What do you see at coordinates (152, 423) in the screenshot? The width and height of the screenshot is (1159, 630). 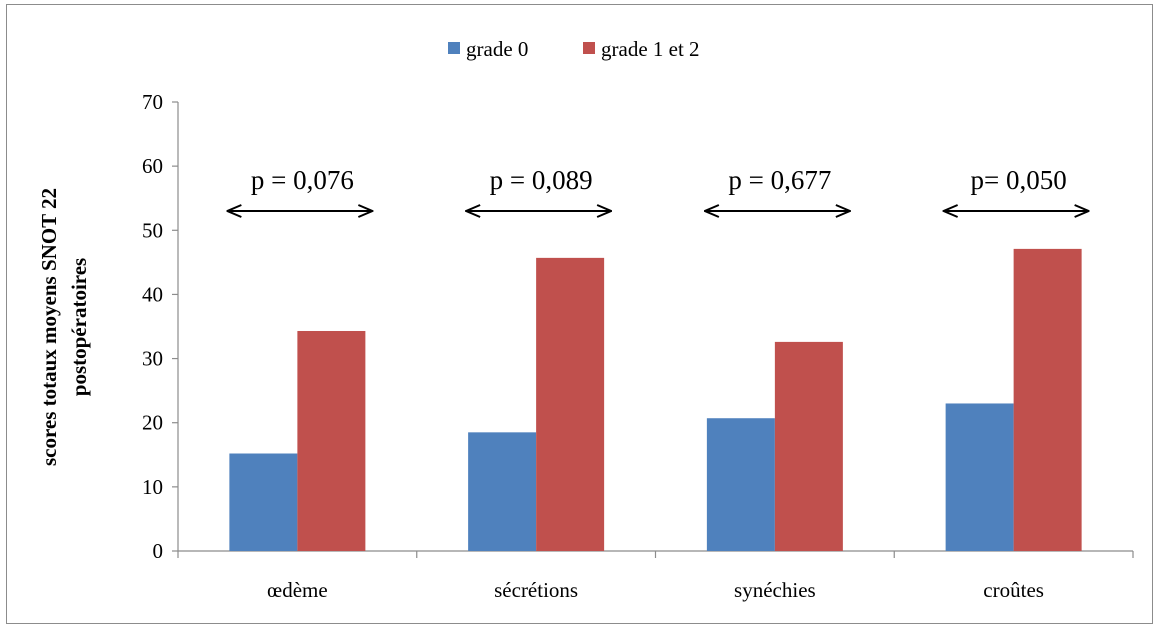 I see `y-tick-label: 20` at bounding box center [152, 423].